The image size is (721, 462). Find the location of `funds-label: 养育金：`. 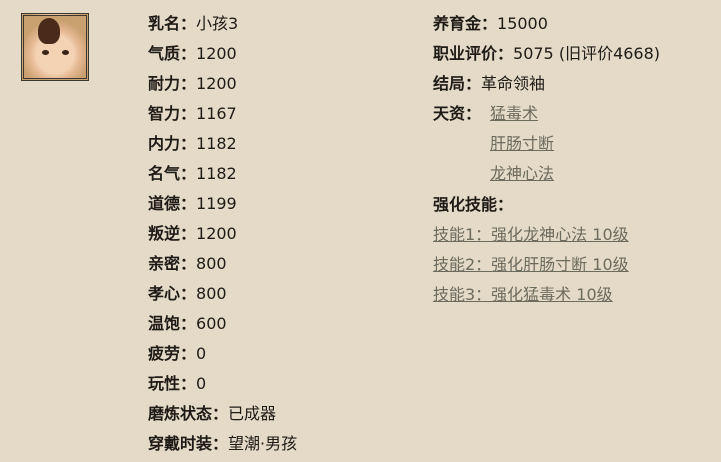

funds-label: 养育金： is located at coordinates (465, 23).